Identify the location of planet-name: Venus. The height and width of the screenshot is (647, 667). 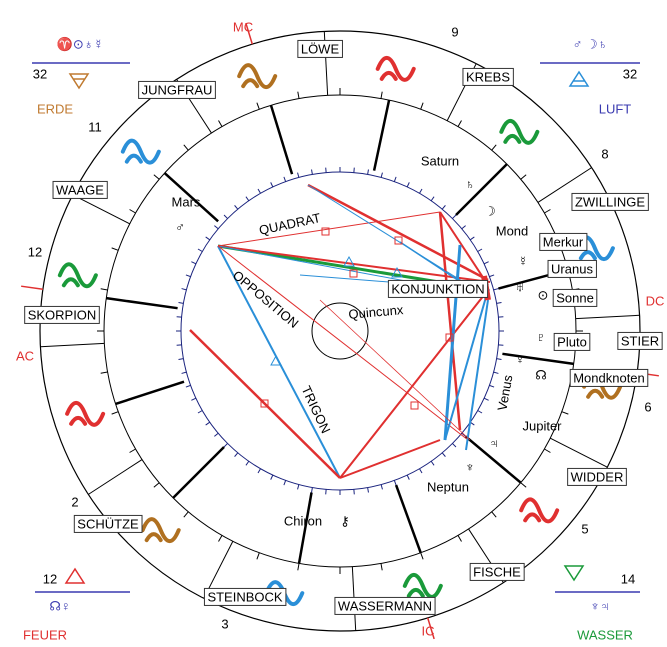
(504, 392).